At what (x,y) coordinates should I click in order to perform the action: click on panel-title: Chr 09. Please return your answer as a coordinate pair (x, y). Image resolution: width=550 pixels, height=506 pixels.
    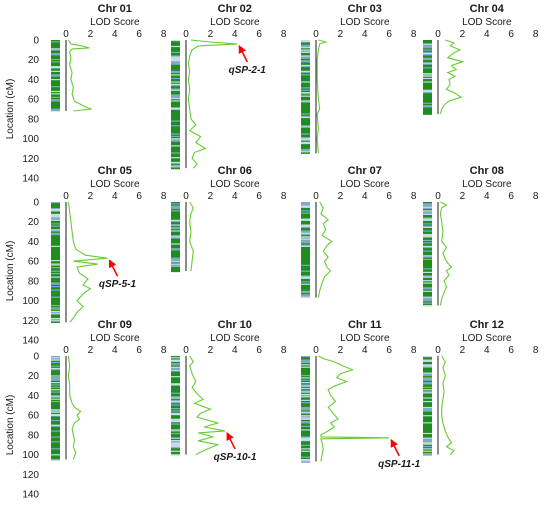
    Looking at the image, I should click on (115, 325).